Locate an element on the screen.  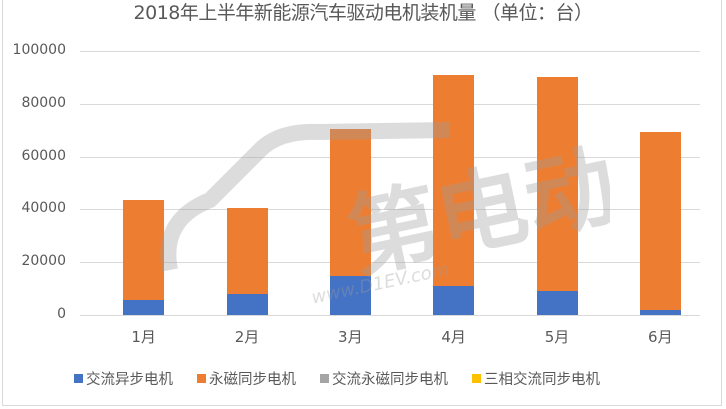
y-tick-label: 0 is located at coordinates (61, 314).